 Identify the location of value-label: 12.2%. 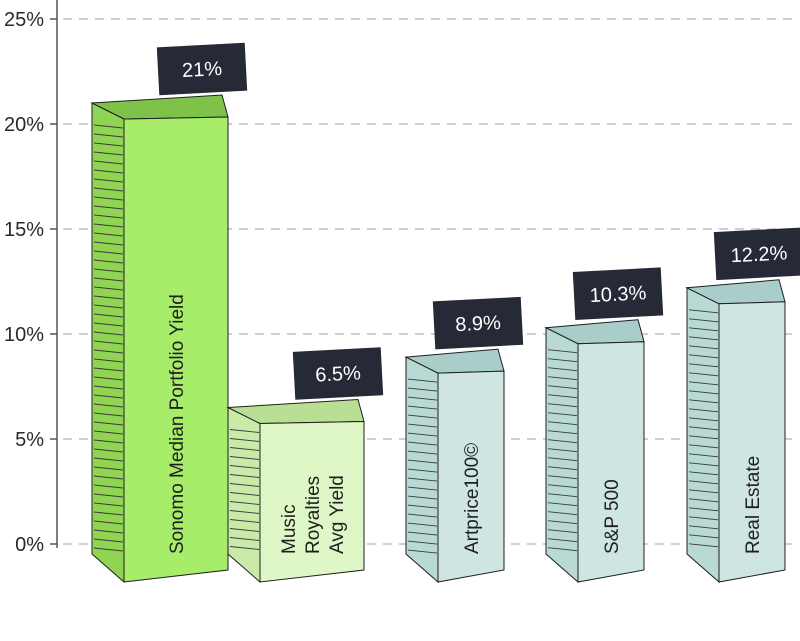
(756, 254).